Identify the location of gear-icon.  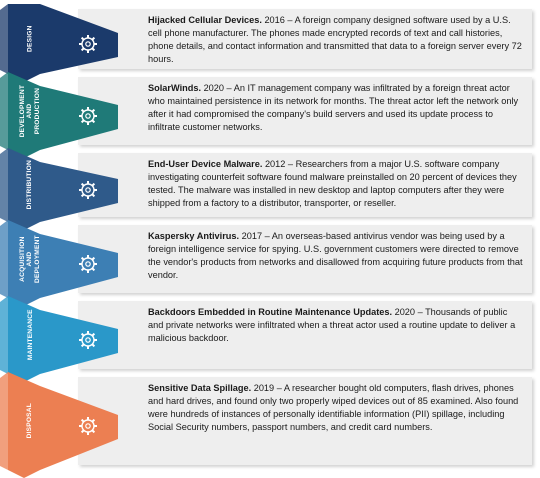
(88, 116).